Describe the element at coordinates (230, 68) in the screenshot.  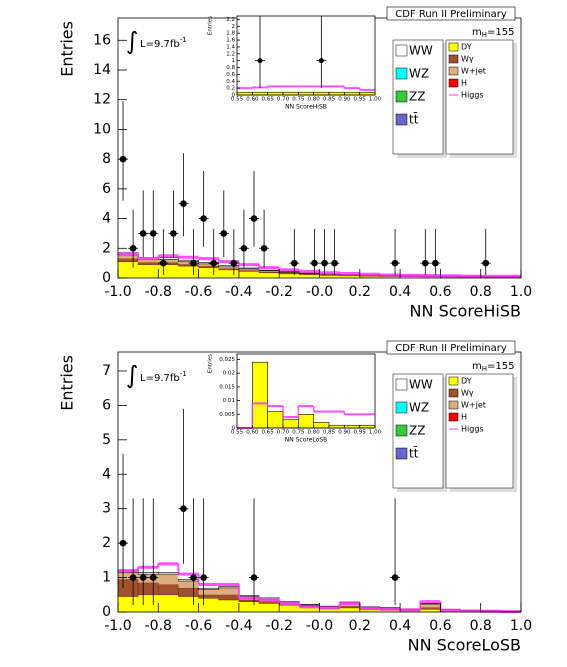
I see `y-tick-label: 0.8` at that location.